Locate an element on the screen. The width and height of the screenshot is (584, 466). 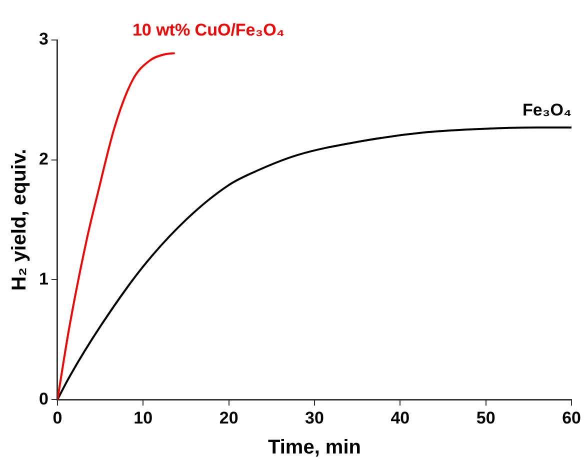
y-tick-label: 1 is located at coordinates (43, 278).